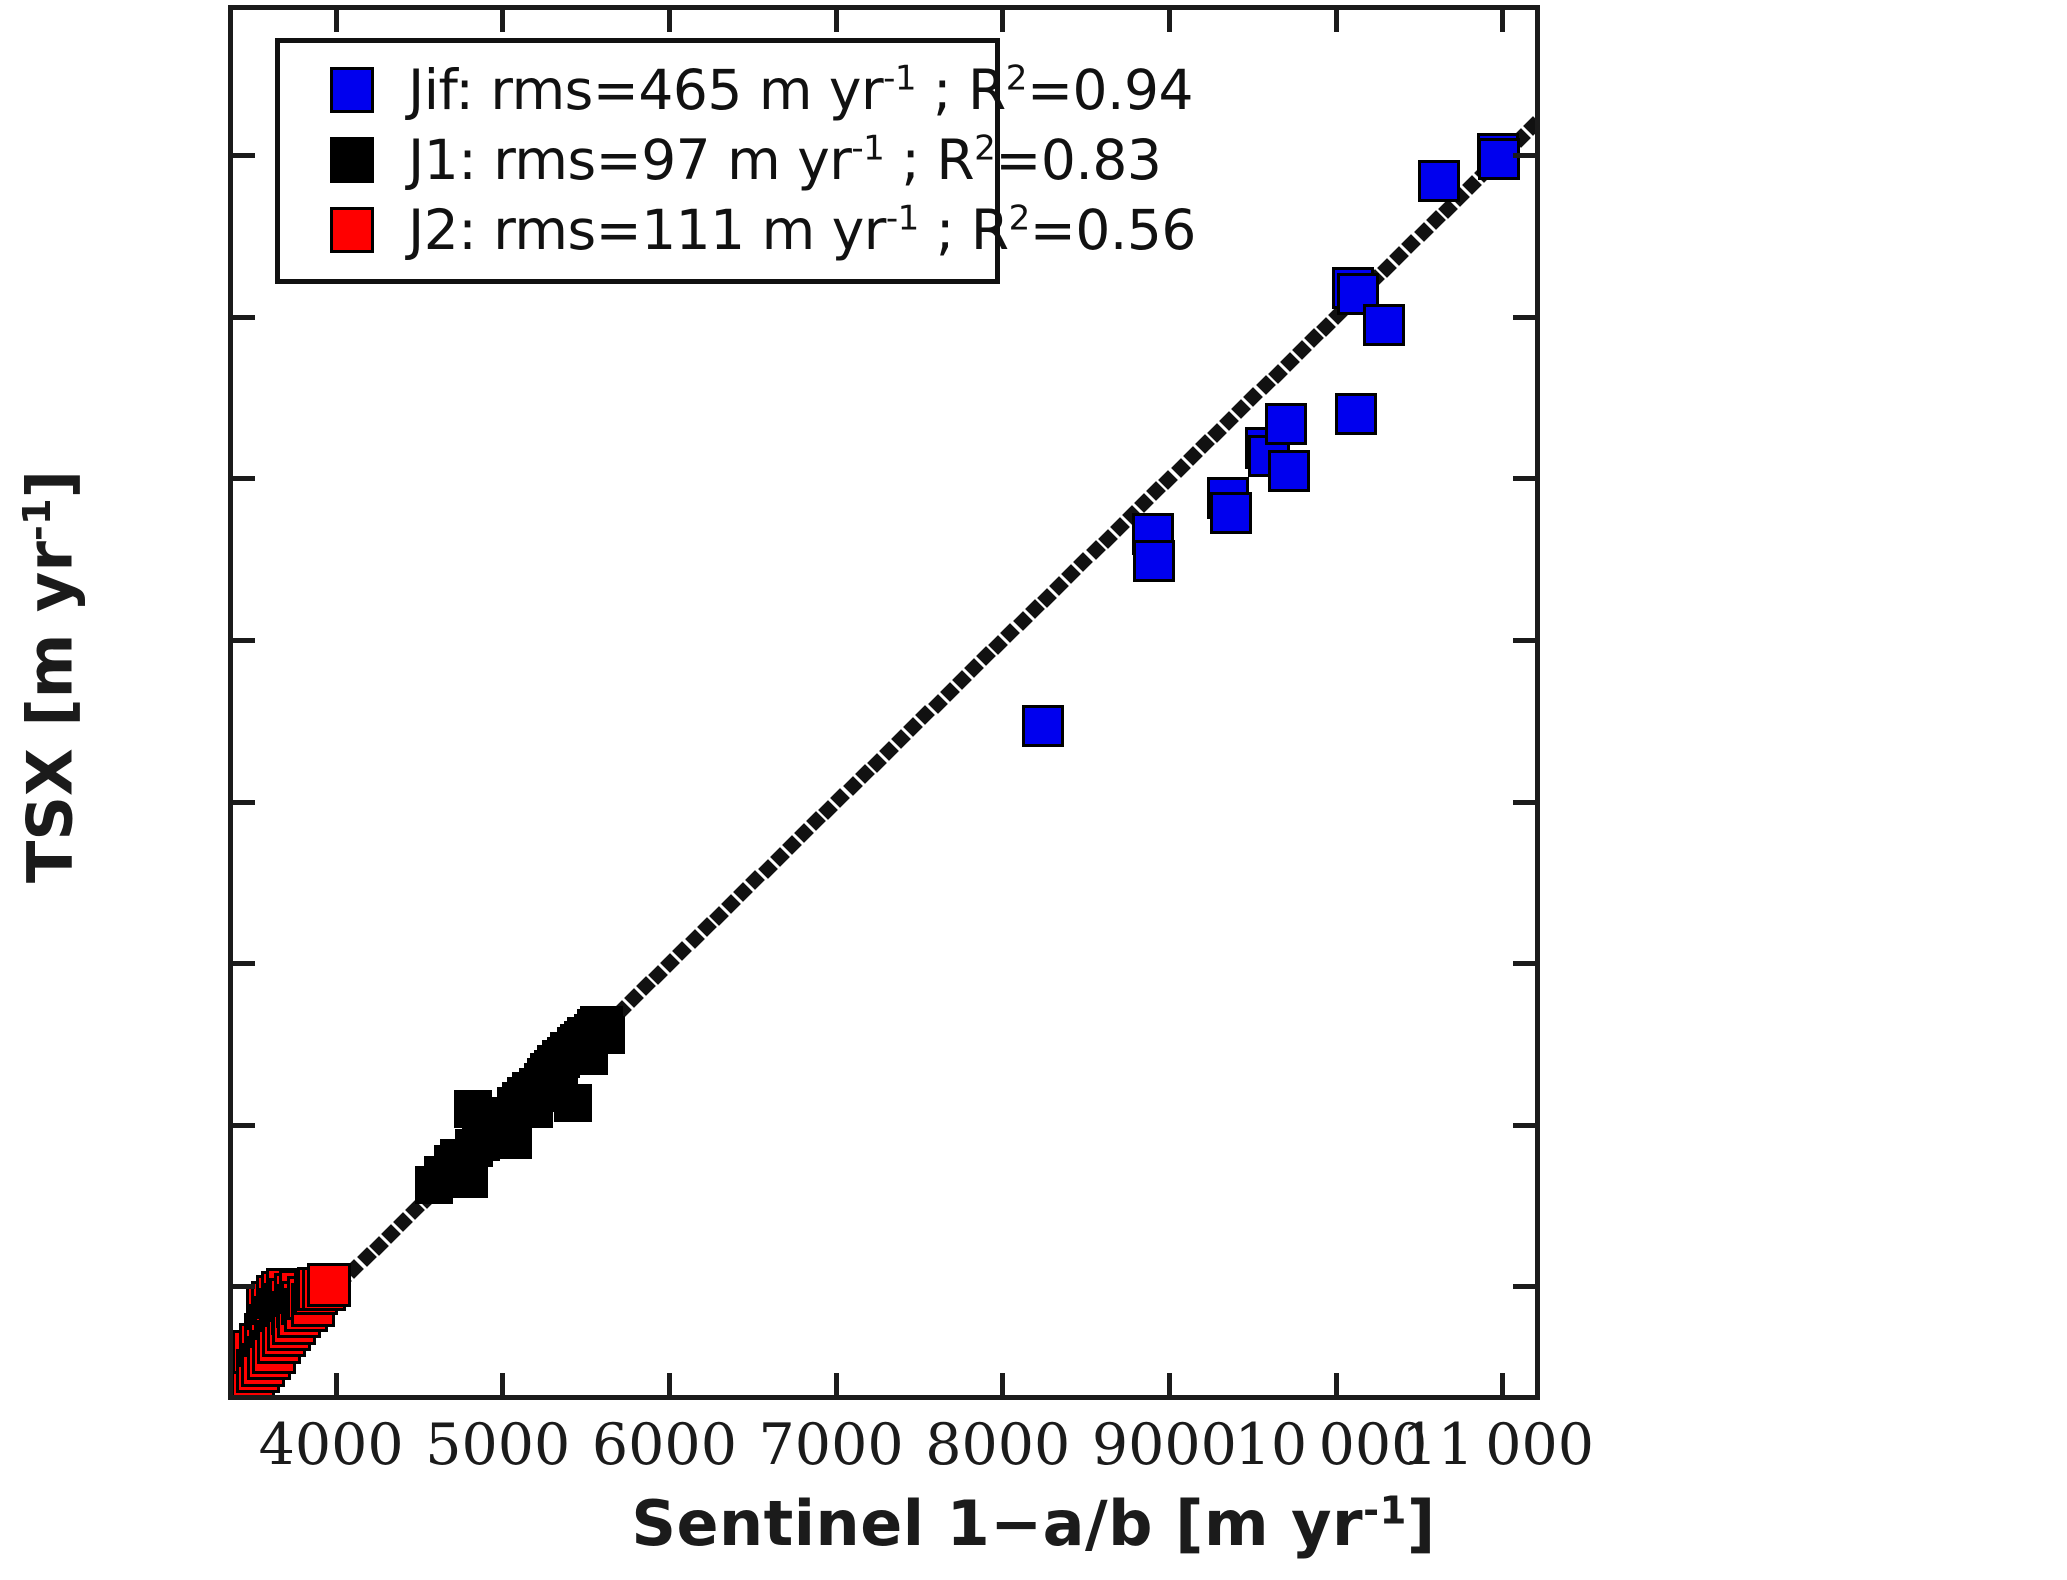 Image resolution: width=2067 pixels, height=1580 pixels. What do you see at coordinates (1385, 1511) in the screenshot?
I see `x-axis-title-exponent: -1` at bounding box center [1385, 1511].